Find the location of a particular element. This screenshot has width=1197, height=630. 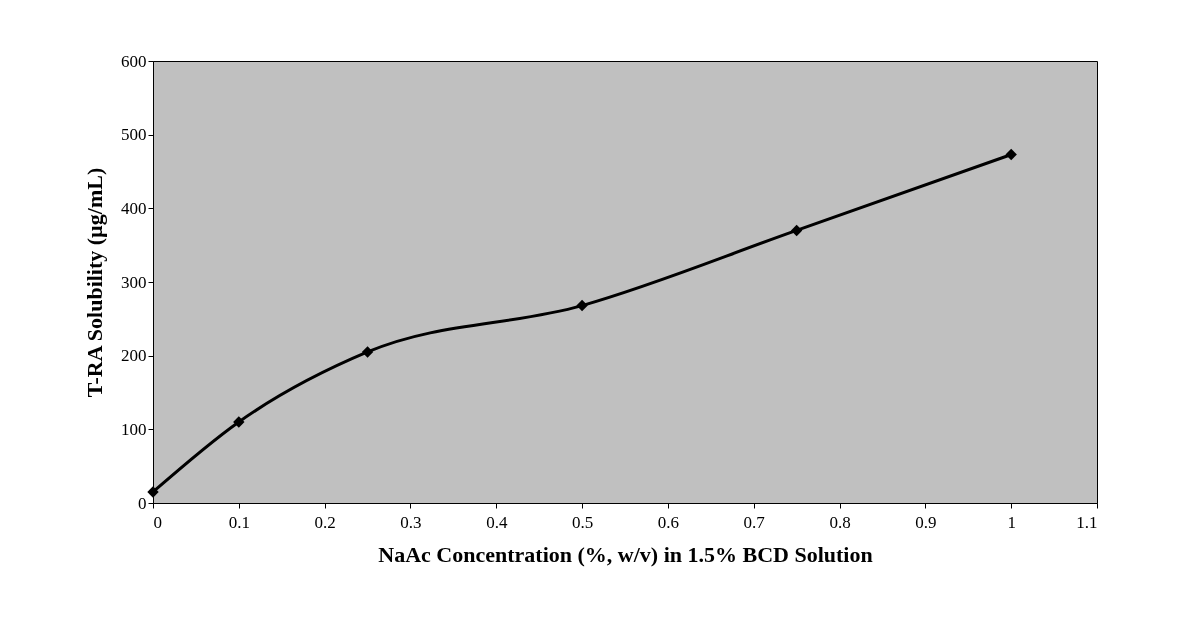

x-tick-label: 0.2 is located at coordinates (325, 522).